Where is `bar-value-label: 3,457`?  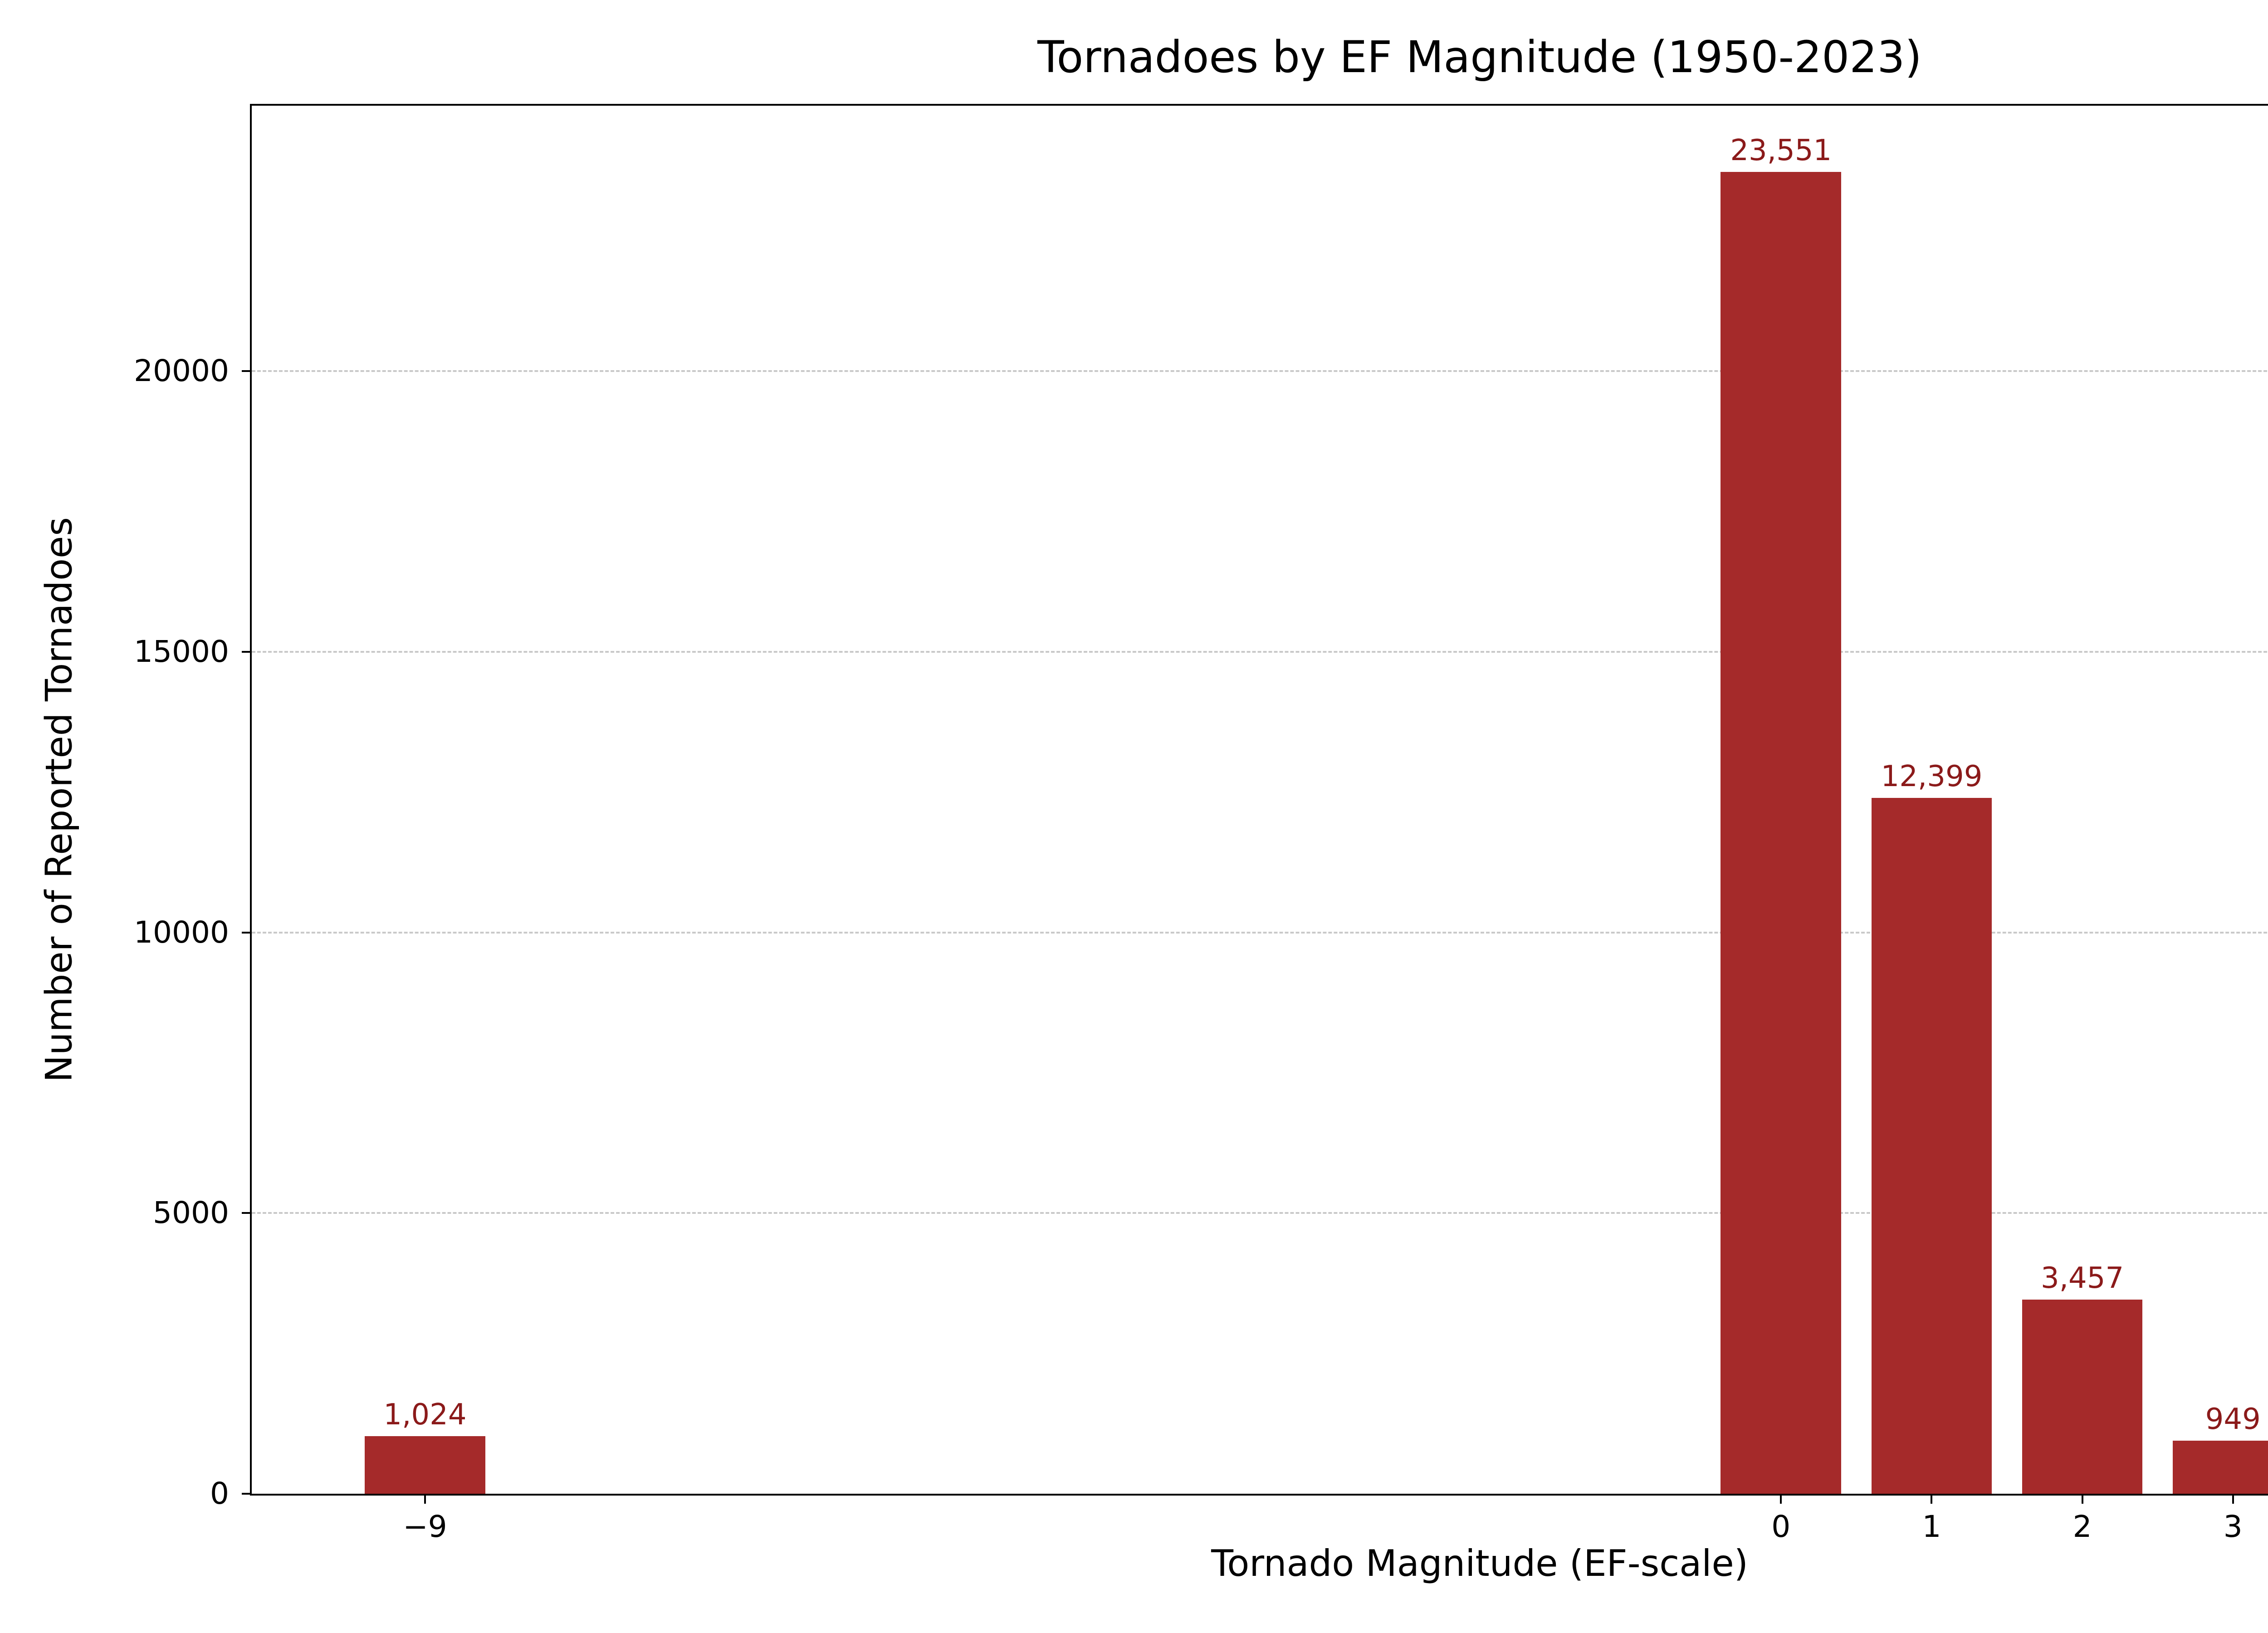 bar-value-label: 3,457 is located at coordinates (2082, 1278).